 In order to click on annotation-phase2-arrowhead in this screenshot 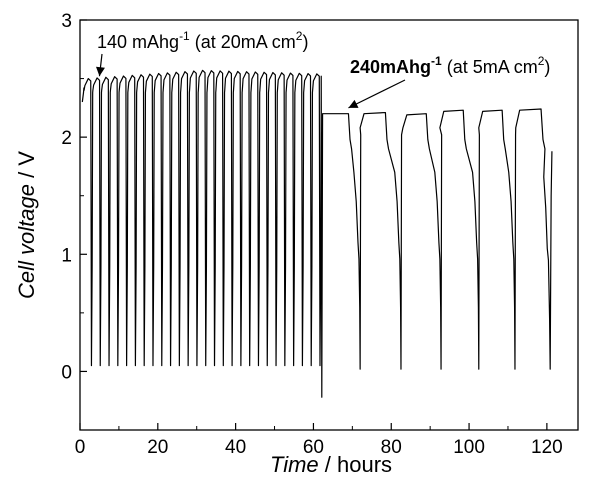, I will do `click(353, 103)`.